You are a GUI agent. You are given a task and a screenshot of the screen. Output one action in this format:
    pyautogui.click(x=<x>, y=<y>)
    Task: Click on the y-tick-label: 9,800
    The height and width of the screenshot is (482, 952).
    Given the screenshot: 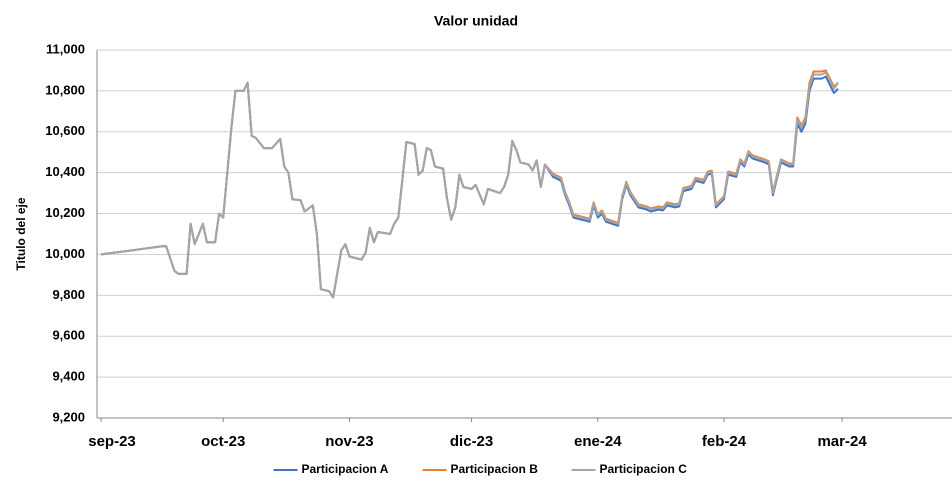 What is the action you would take?
    pyautogui.click(x=68, y=294)
    